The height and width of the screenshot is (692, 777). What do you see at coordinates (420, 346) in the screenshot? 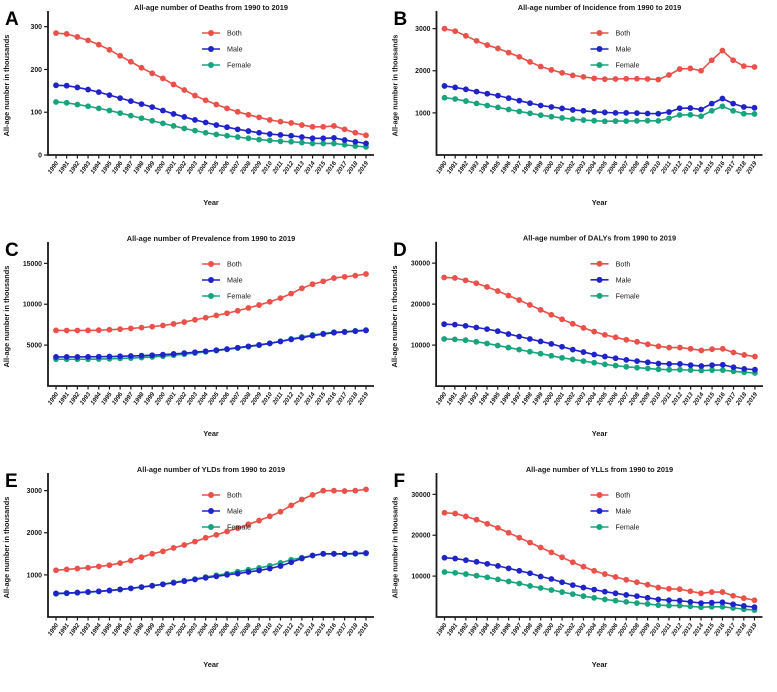
I see `y-tick-label: 10000` at bounding box center [420, 346].